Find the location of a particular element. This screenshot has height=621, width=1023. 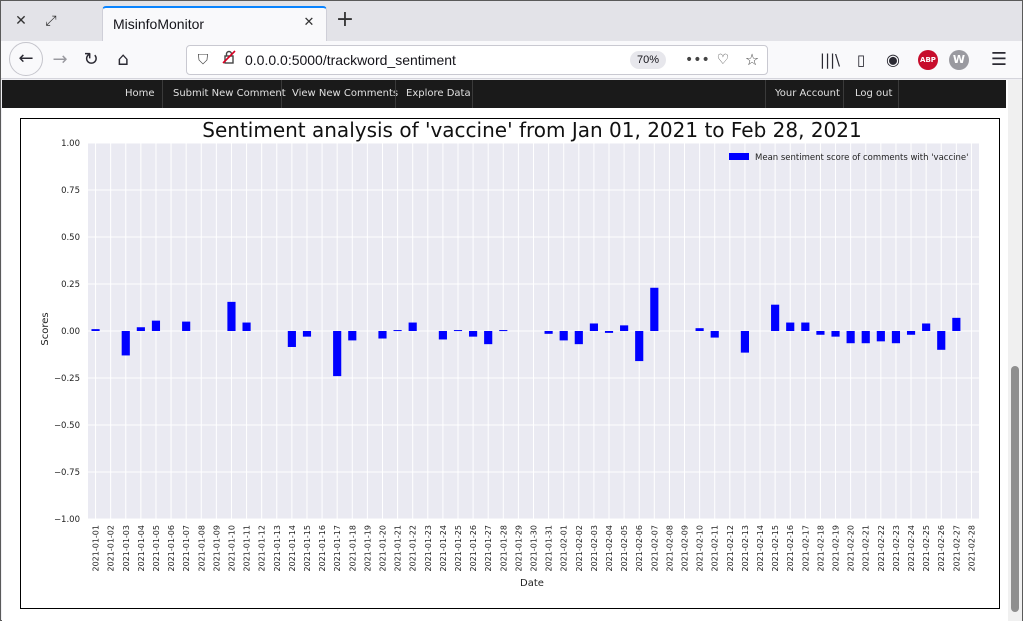

x-tick-label: 2021-02-06 is located at coordinates (639, 548).